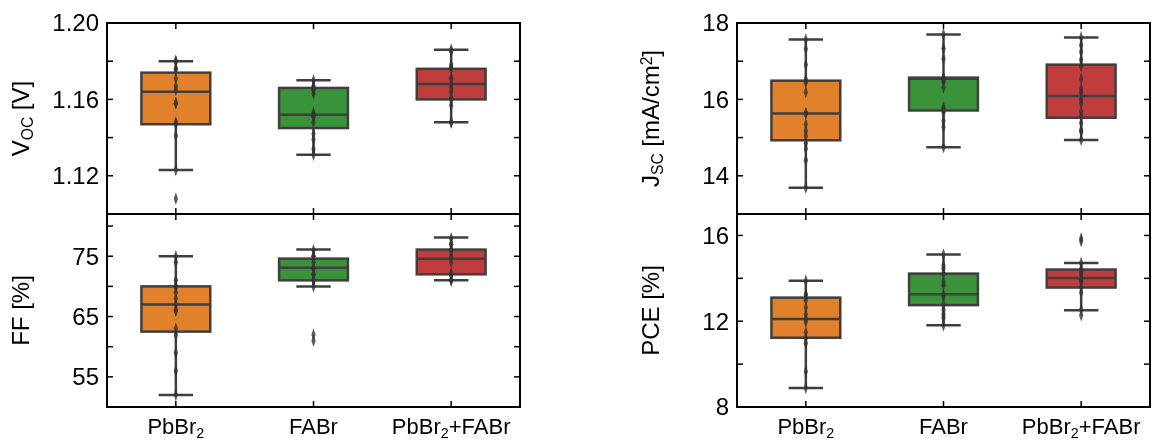  I want to click on y-axis-title: PCE [%], so click(650, 310).